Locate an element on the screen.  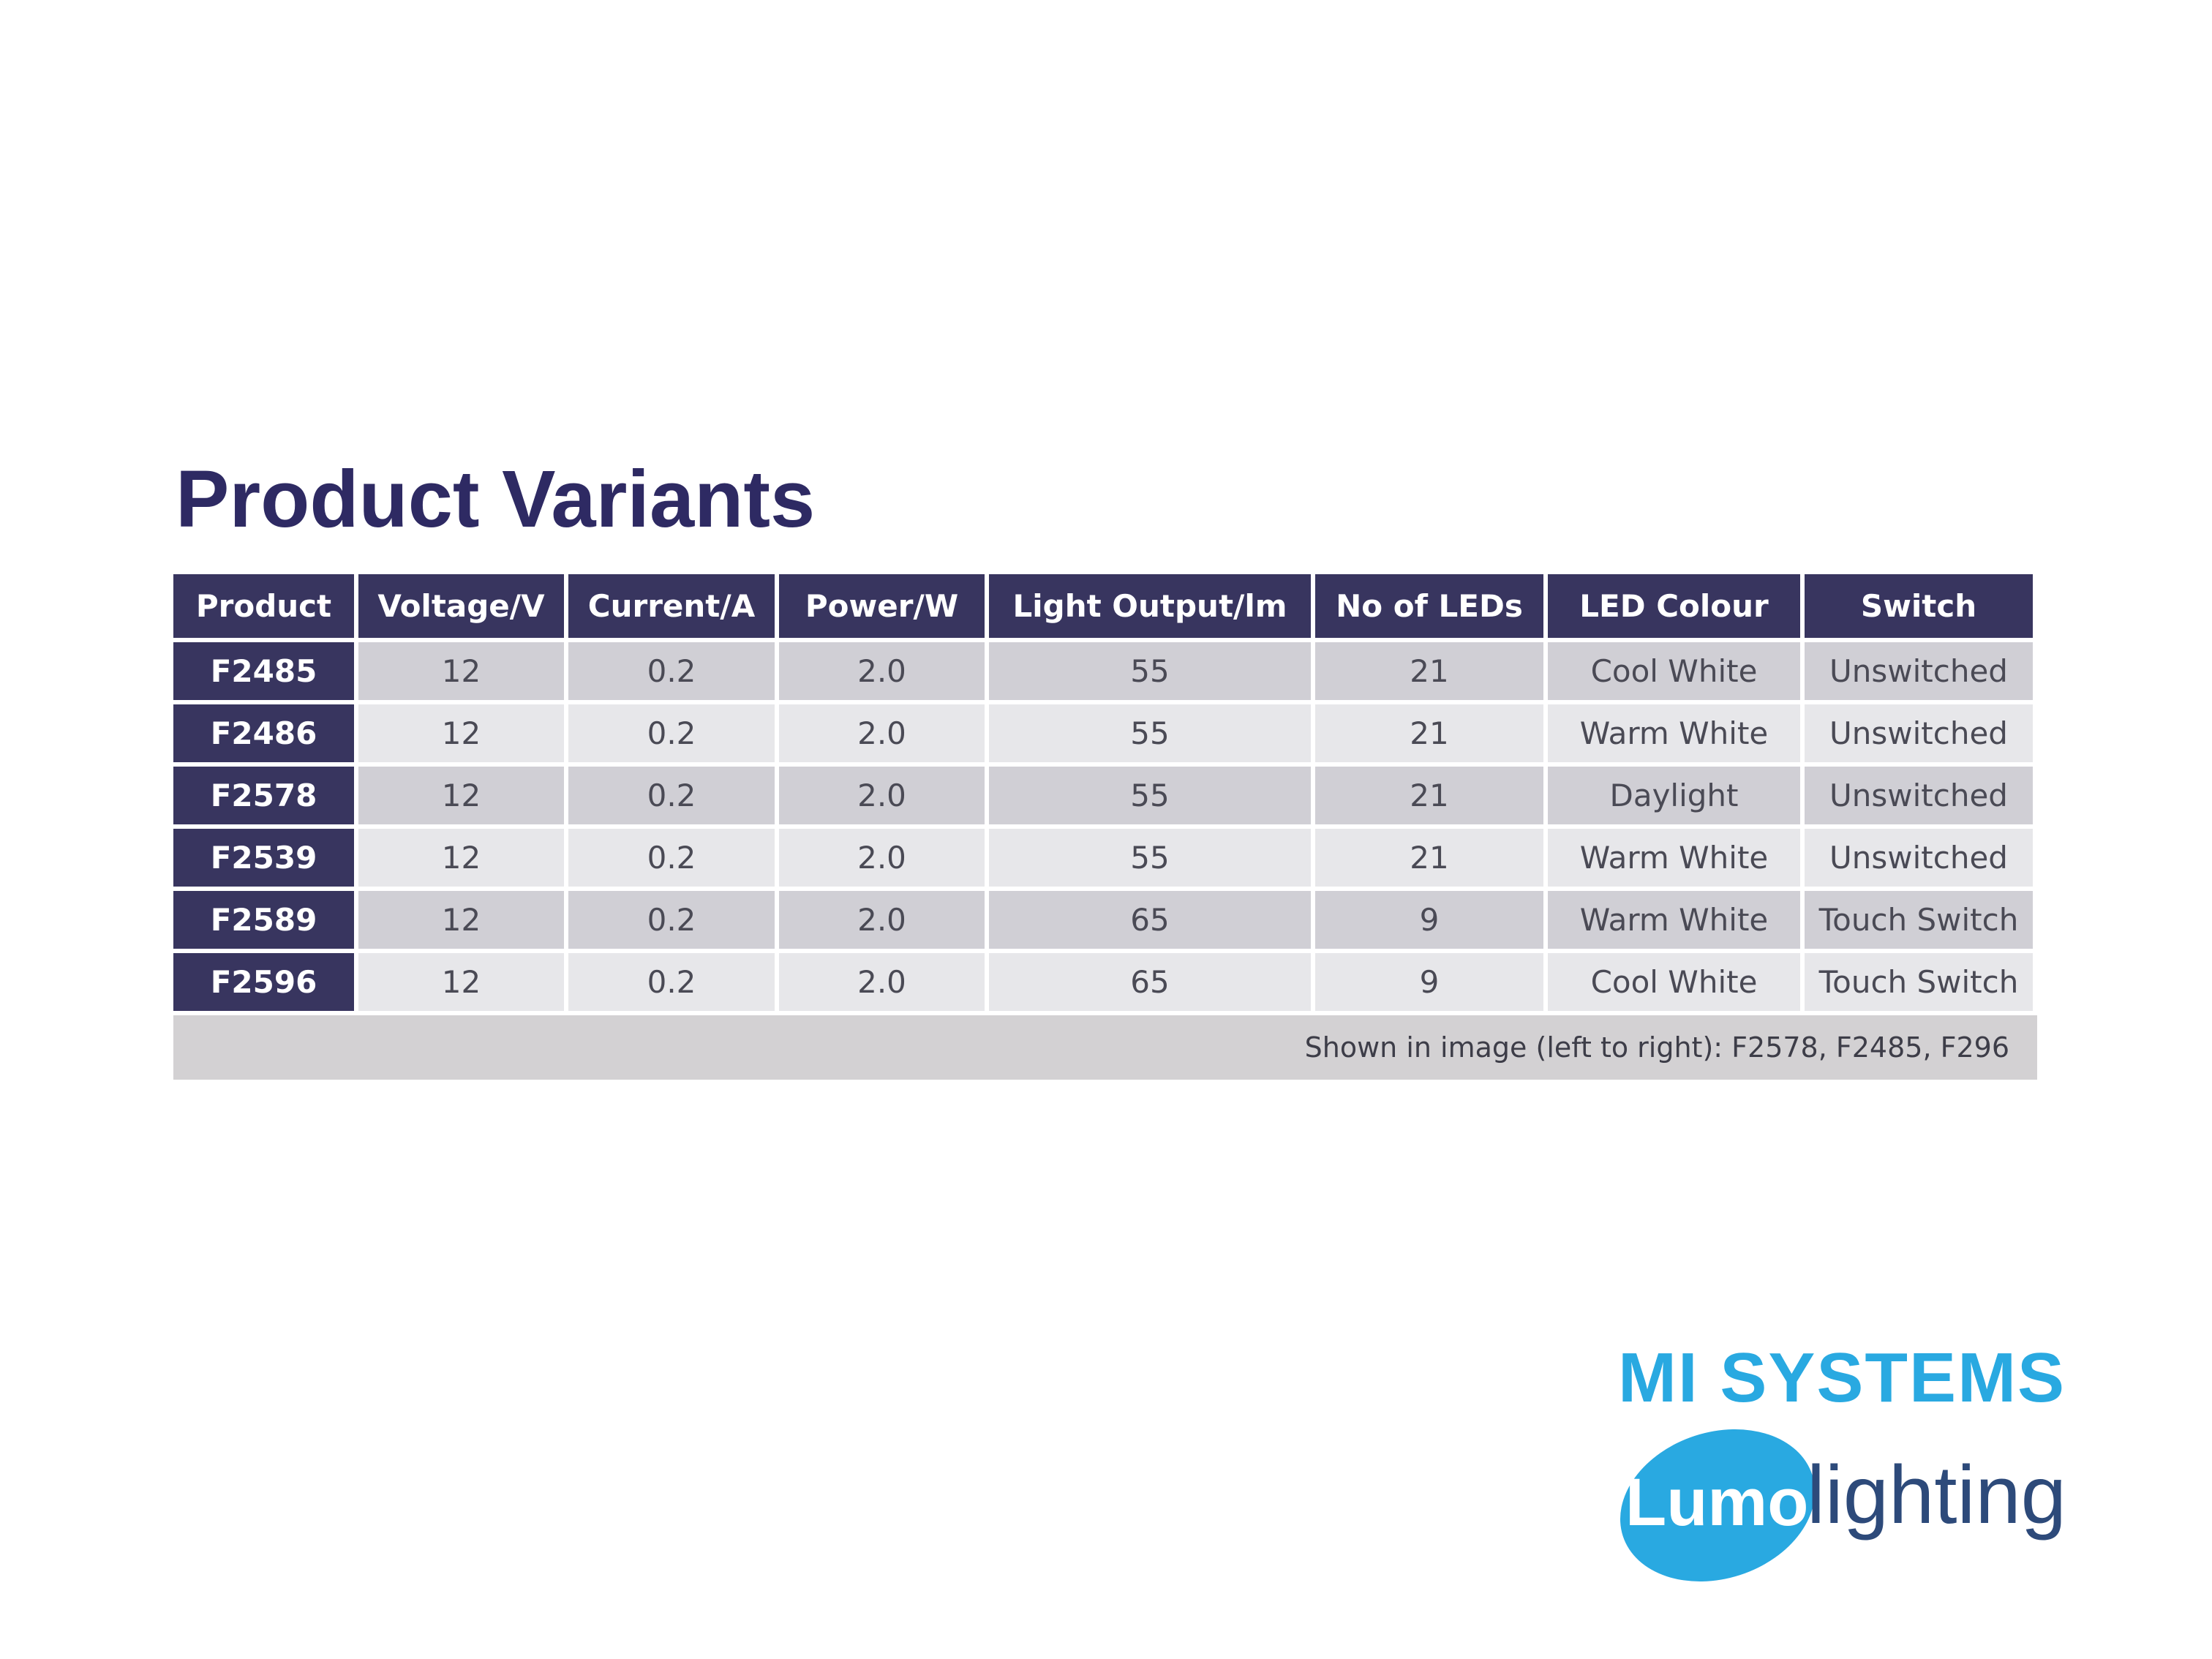
brand-logo: MI SYSTEMS is located at coordinates (1842, 1378).